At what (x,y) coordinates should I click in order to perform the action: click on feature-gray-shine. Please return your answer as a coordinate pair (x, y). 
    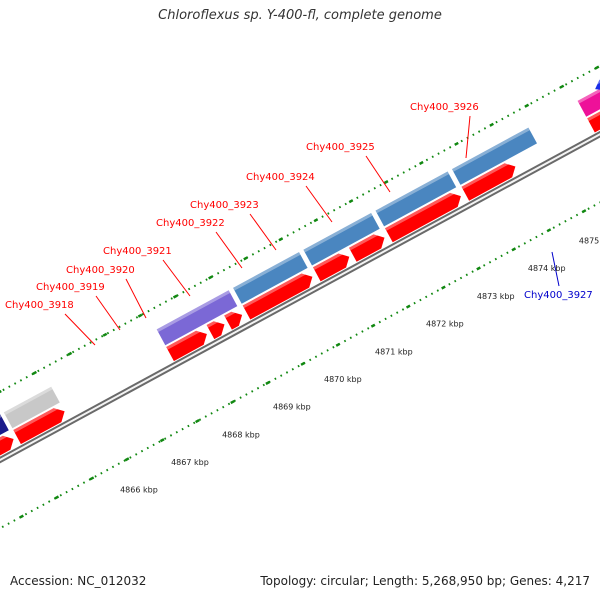
    Looking at the image, I should click on (28, 401).